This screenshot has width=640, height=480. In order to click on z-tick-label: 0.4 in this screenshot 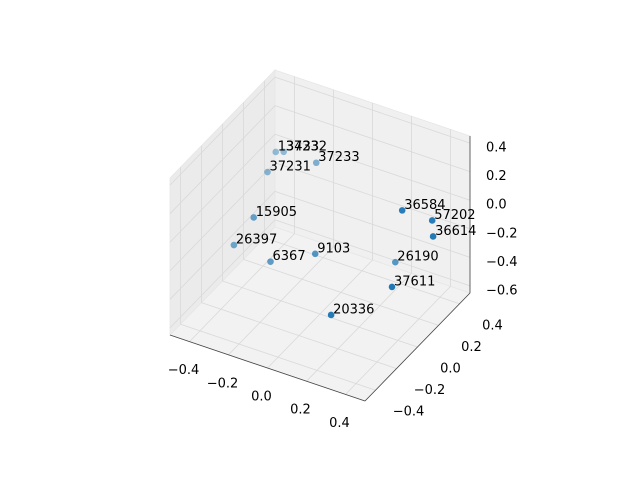, I will do `click(496, 148)`.